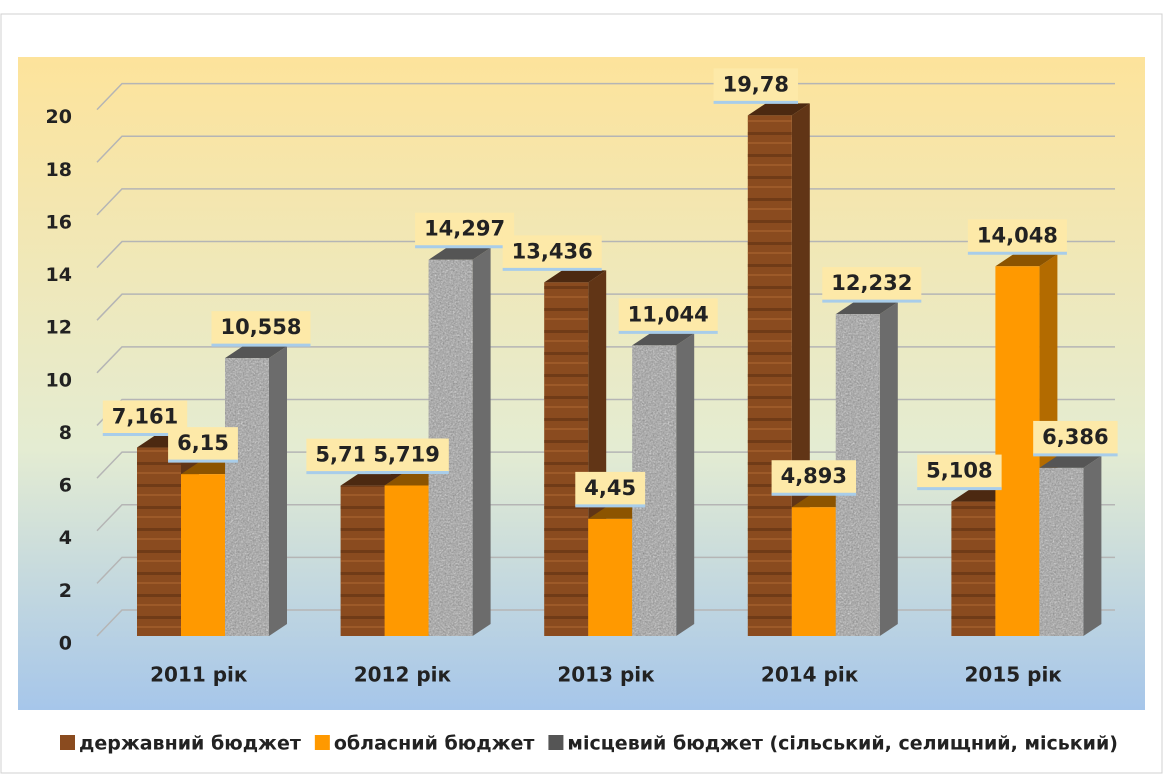  I want to click on y-tick-label: 18, so click(59, 170).